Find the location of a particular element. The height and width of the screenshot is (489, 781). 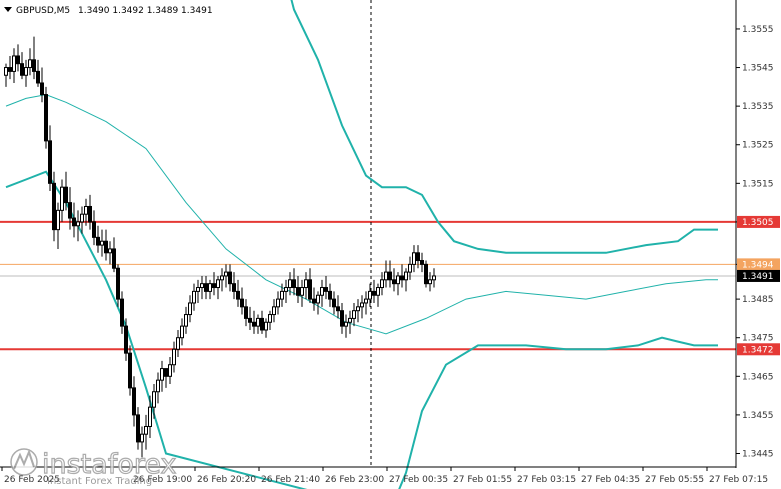

y-tick-label: 1.3455 is located at coordinates (758, 416).